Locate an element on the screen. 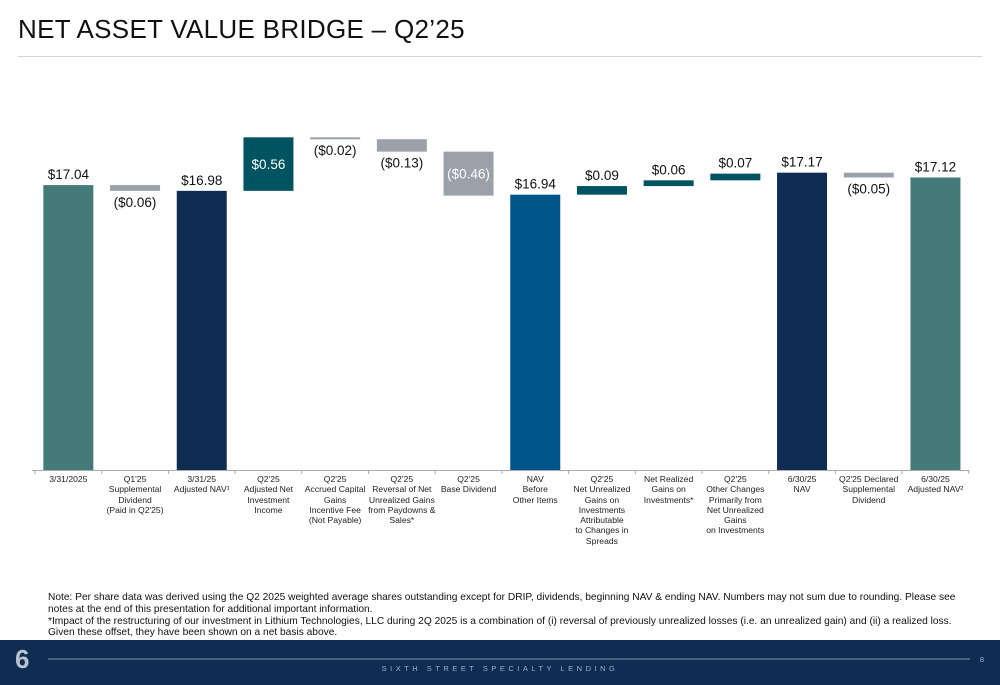 This screenshot has height=685, width=1000. data-label: $0.06 is located at coordinates (669, 169).